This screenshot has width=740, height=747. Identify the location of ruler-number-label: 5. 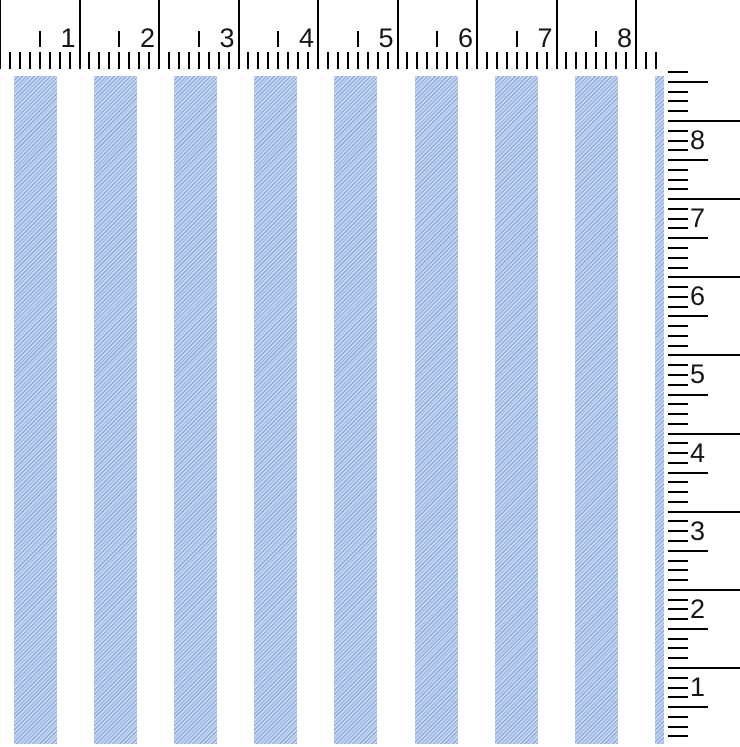
(386, 38).